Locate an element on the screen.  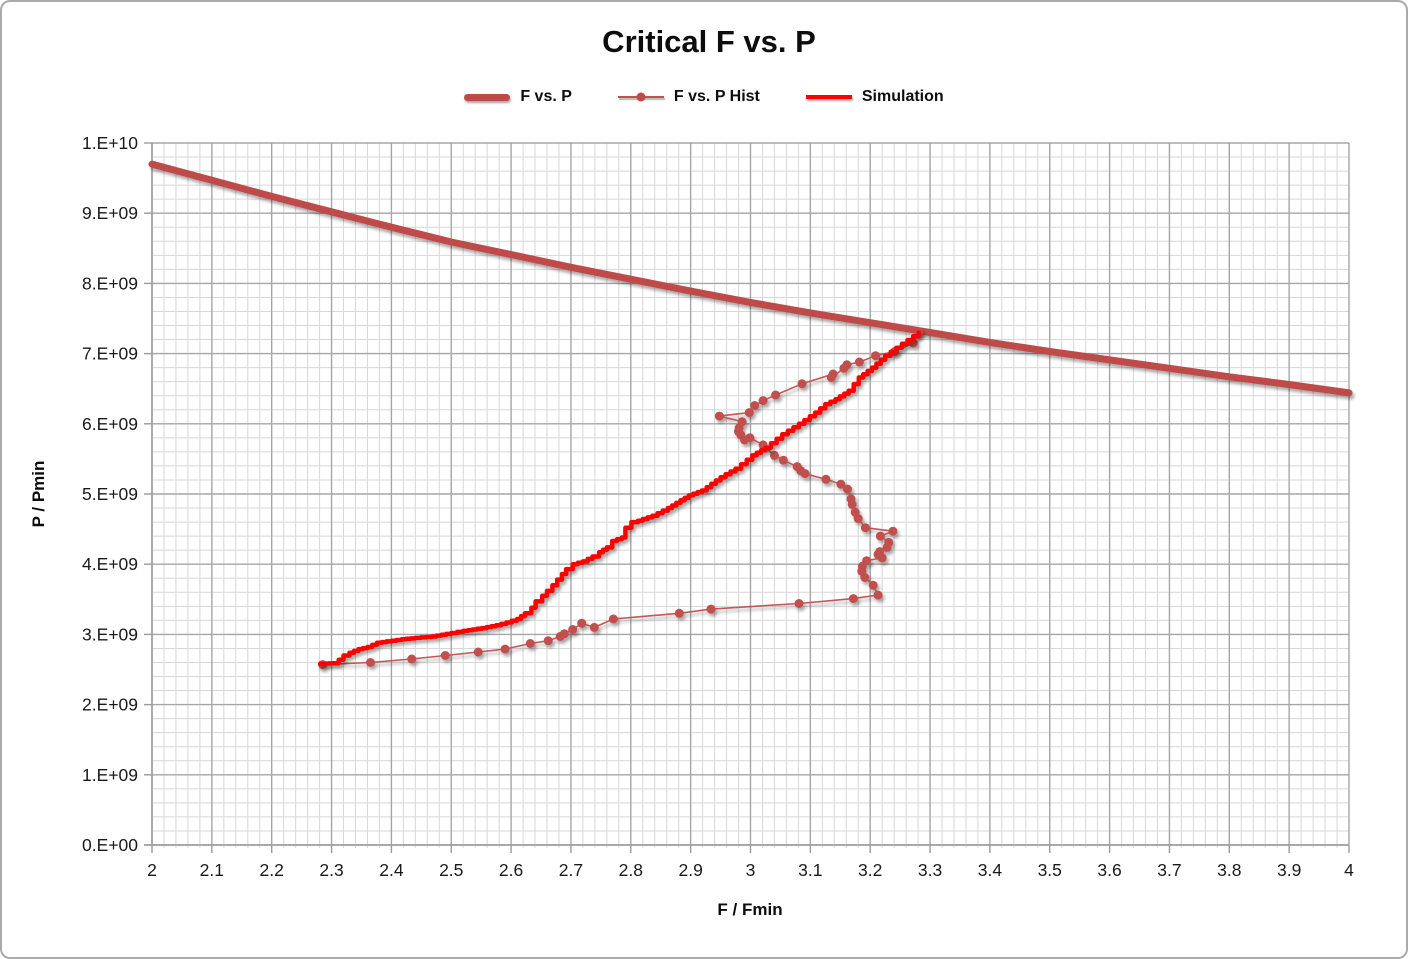
svg-text: 3.7 is located at coordinates (1169, 870).